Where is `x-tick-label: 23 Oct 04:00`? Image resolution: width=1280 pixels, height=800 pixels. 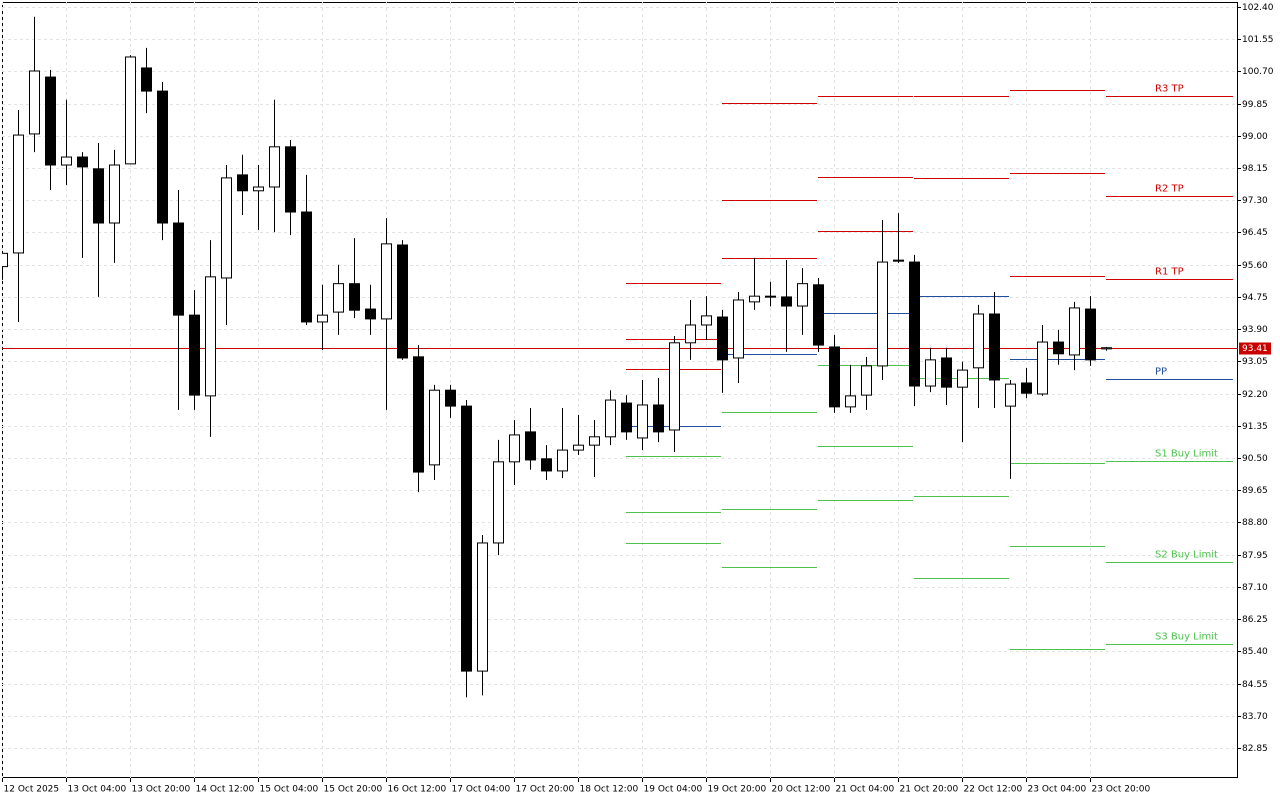 x-tick-label: 23 Oct 04:00 is located at coordinates (1057, 790).